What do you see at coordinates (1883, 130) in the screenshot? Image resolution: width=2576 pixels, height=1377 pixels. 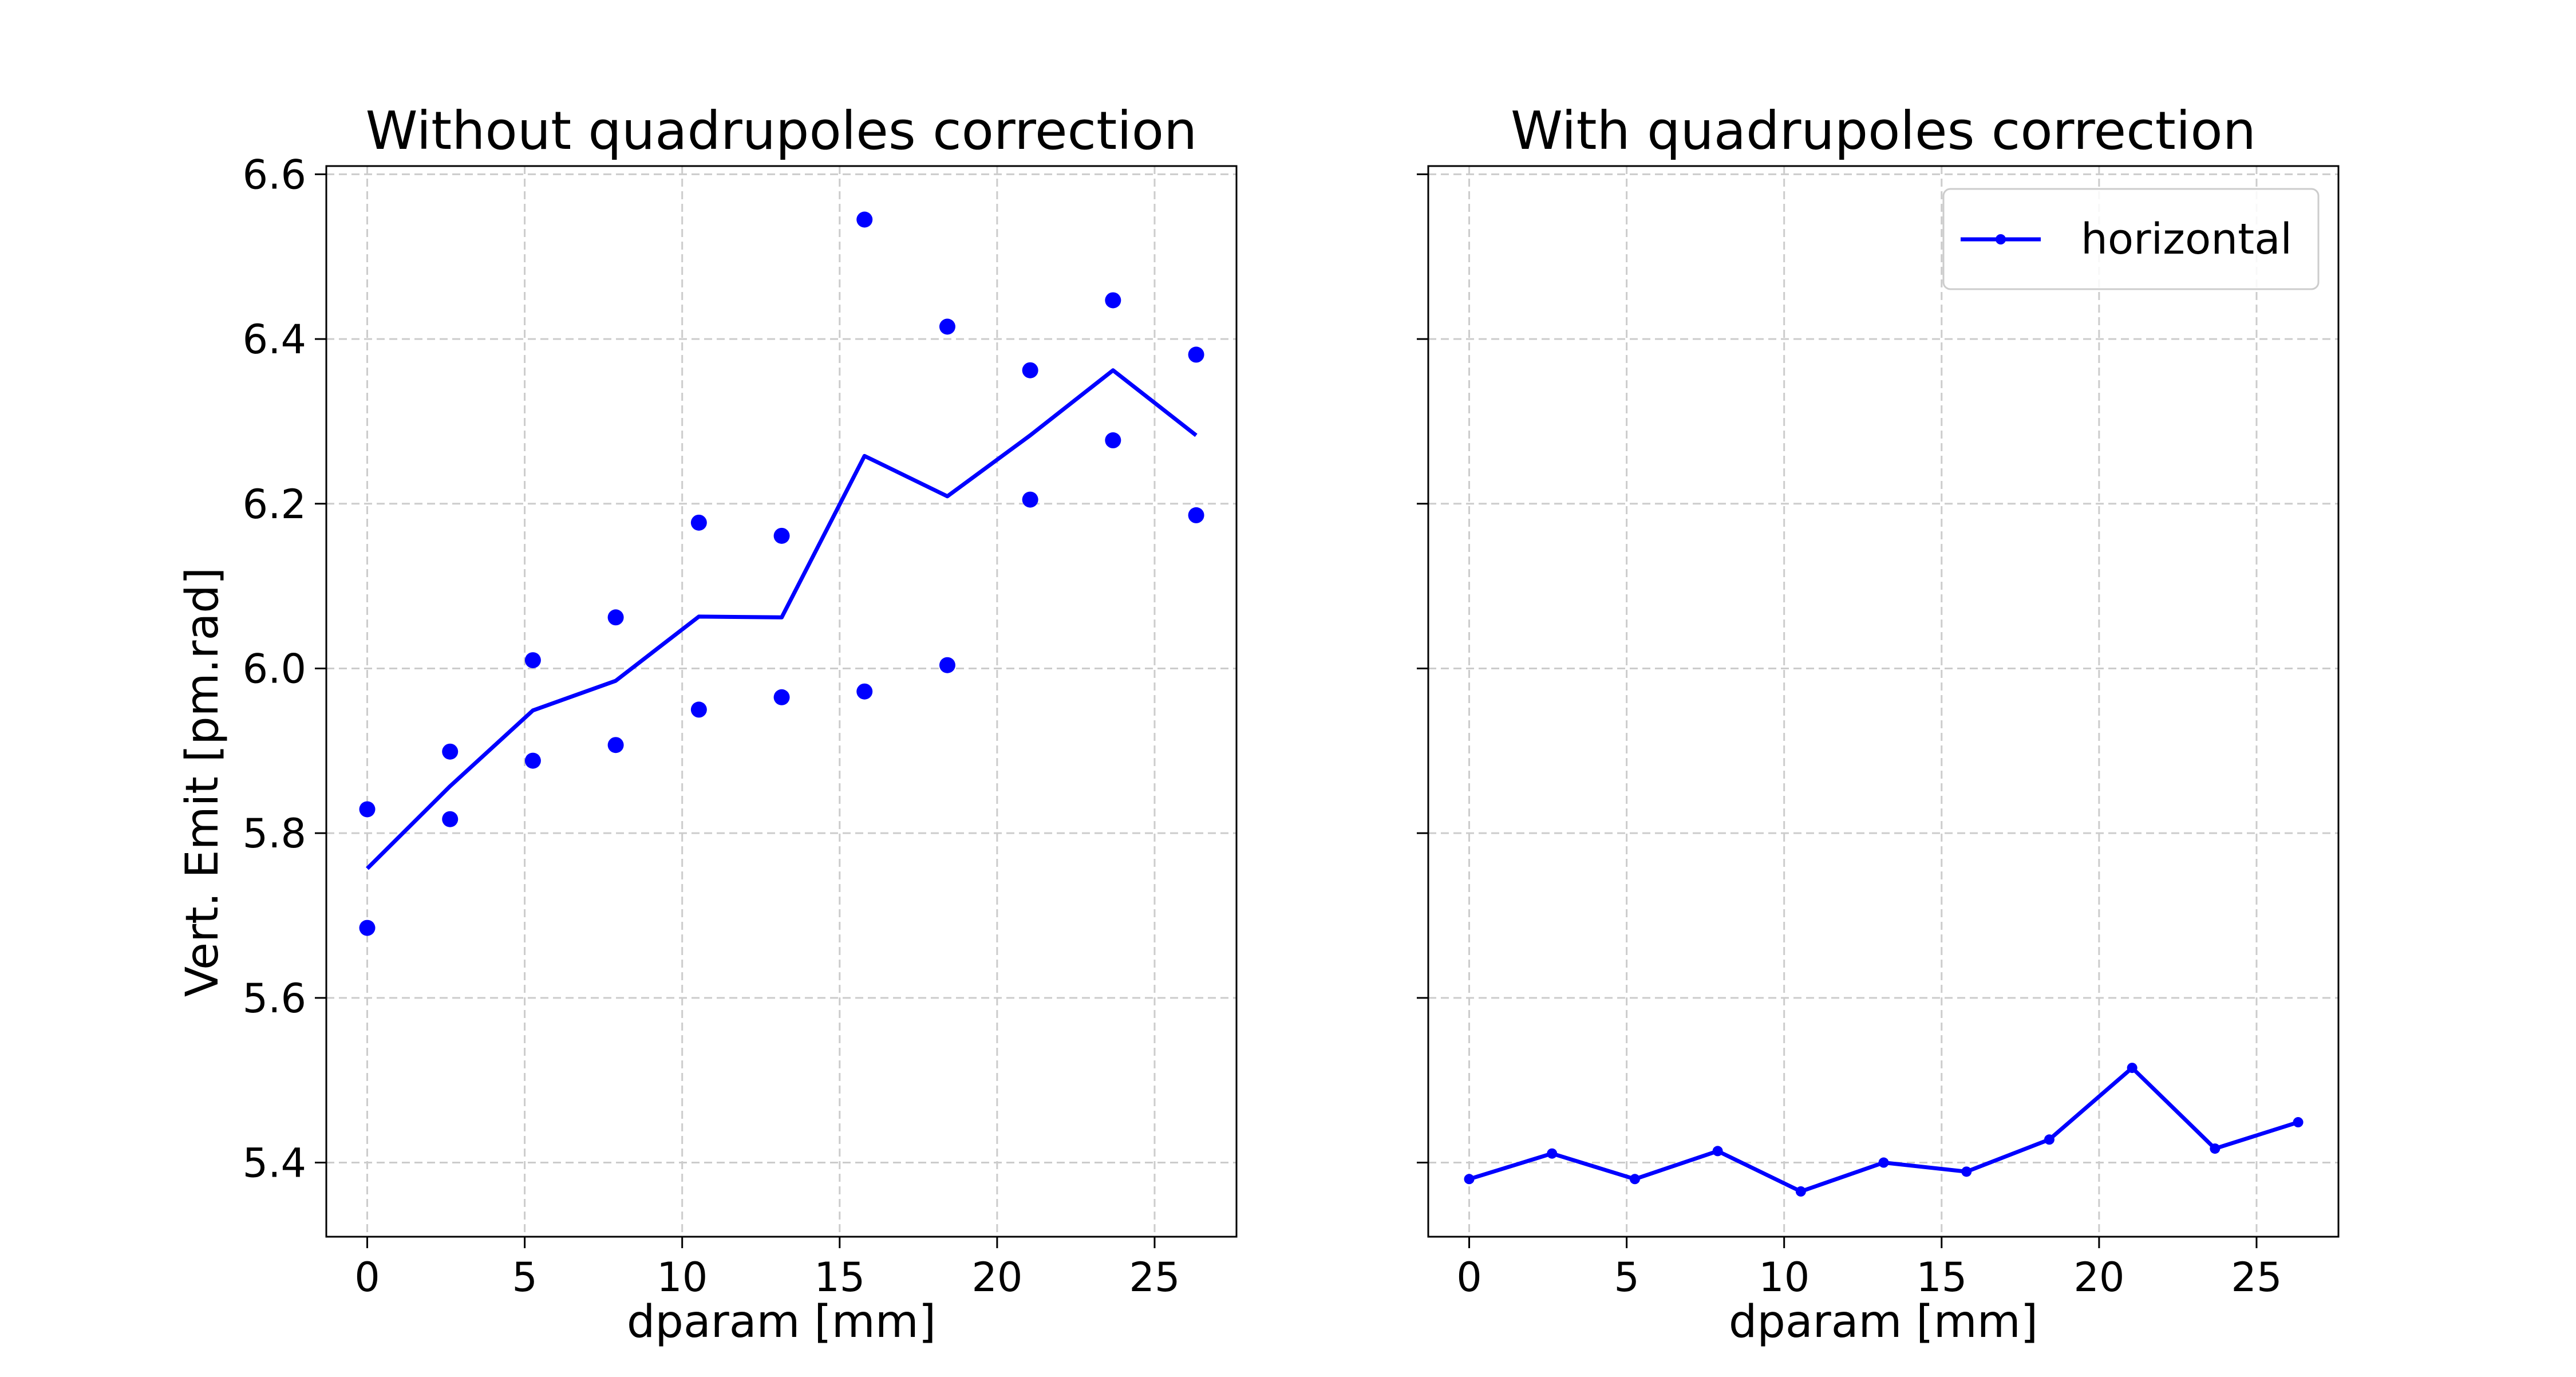 I see `right-chart-title: With quadrupoles correction` at bounding box center [1883, 130].